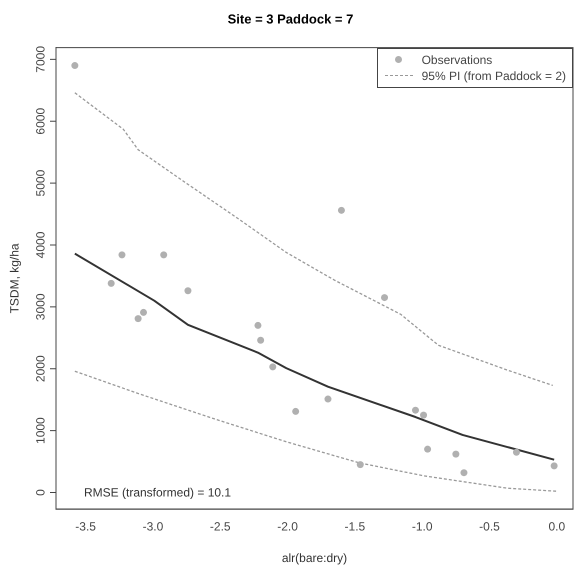 This screenshot has width=577, height=576. I want to click on chart-title: Site = 3 Paddock = 7, so click(291, 18).